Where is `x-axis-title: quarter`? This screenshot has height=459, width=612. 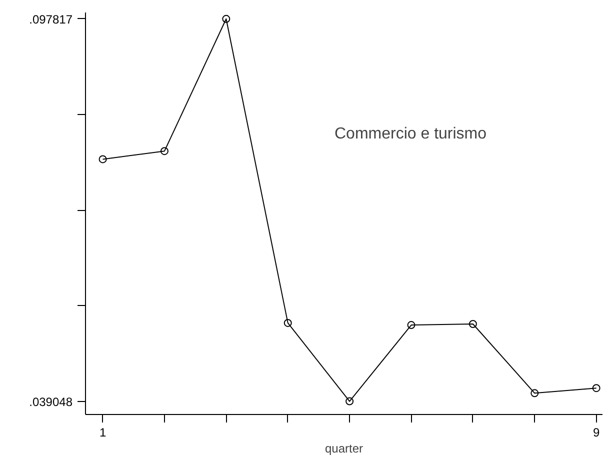 x-axis-title: quarter is located at coordinates (344, 449).